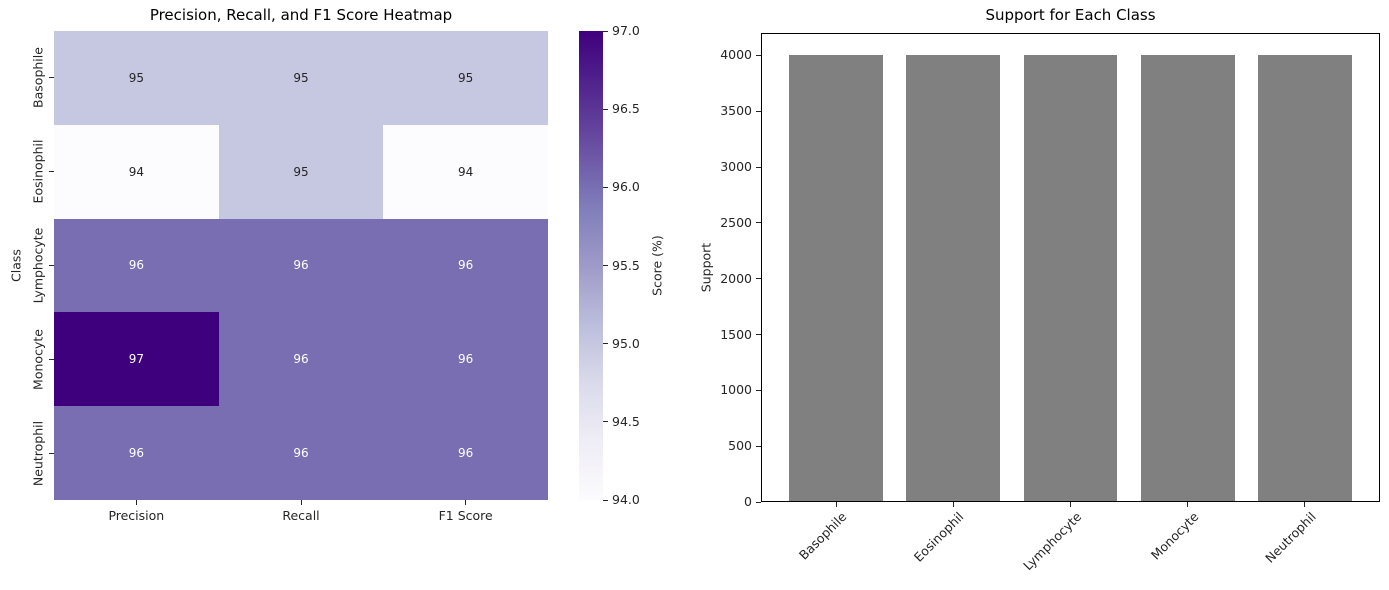 The height and width of the screenshot is (590, 1389). Describe the element at coordinates (1290, 537) in the screenshot. I see `bar-category-label: Neutrophil` at that location.